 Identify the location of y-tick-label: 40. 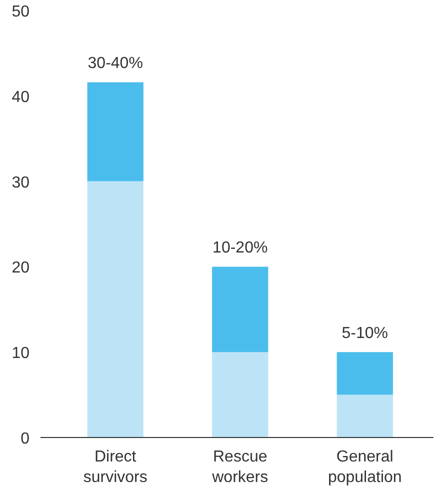
(21, 97).